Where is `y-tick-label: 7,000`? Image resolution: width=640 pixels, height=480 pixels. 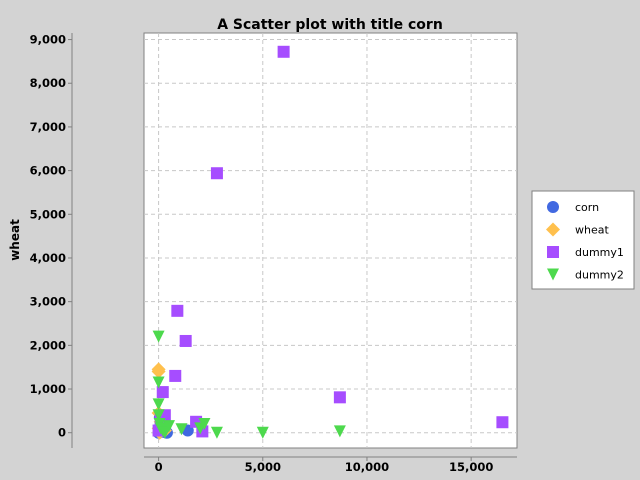
y-tick-label: 7,000 is located at coordinates (48, 127).